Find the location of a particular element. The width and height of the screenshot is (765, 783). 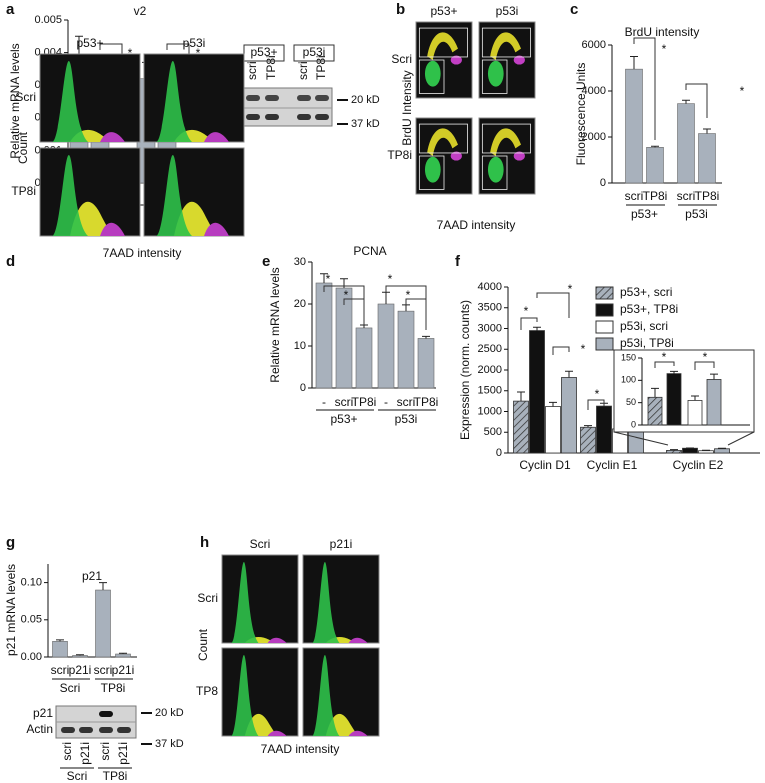

chart-title: v2 is located at coordinates (140, 11).